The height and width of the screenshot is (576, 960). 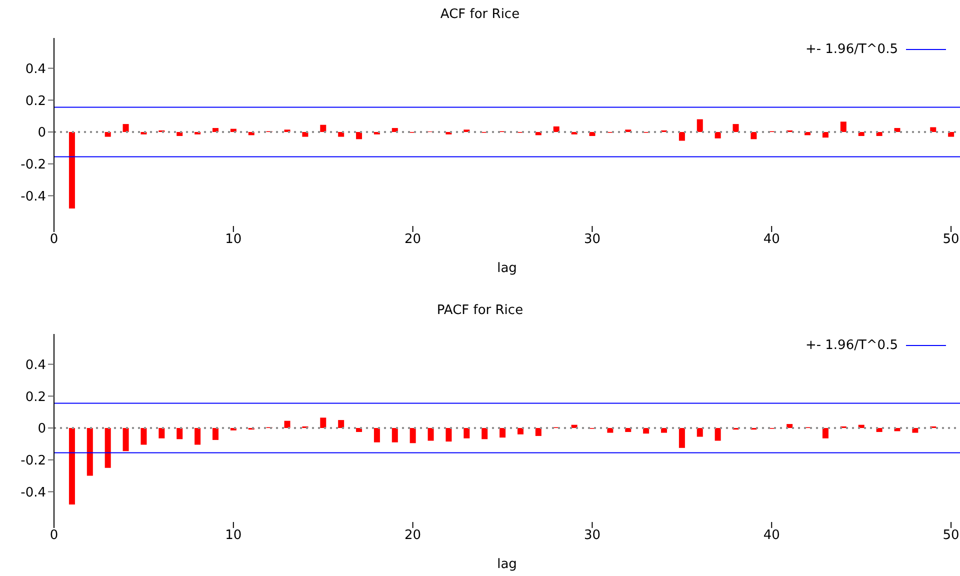 I want to click on chart-title: PACF for Rice, so click(x=480, y=311).